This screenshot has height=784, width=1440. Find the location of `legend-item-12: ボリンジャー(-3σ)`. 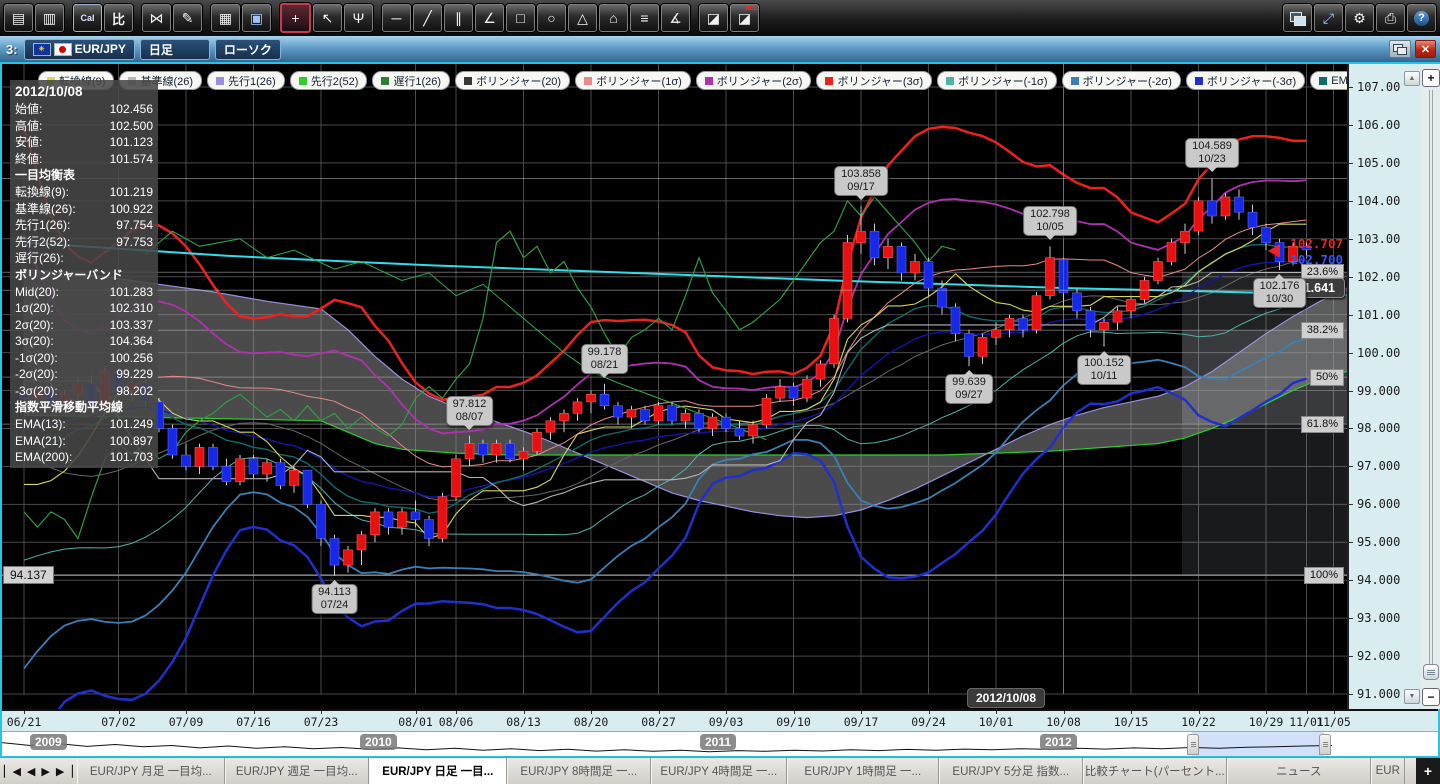

legend-item-12: ボリンジャー(-3σ) is located at coordinates (1245, 80).